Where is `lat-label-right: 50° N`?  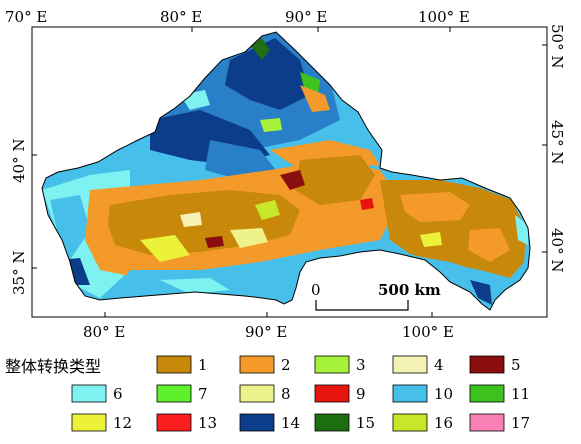 lat-label-right: 50° N is located at coordinates (557, 46).